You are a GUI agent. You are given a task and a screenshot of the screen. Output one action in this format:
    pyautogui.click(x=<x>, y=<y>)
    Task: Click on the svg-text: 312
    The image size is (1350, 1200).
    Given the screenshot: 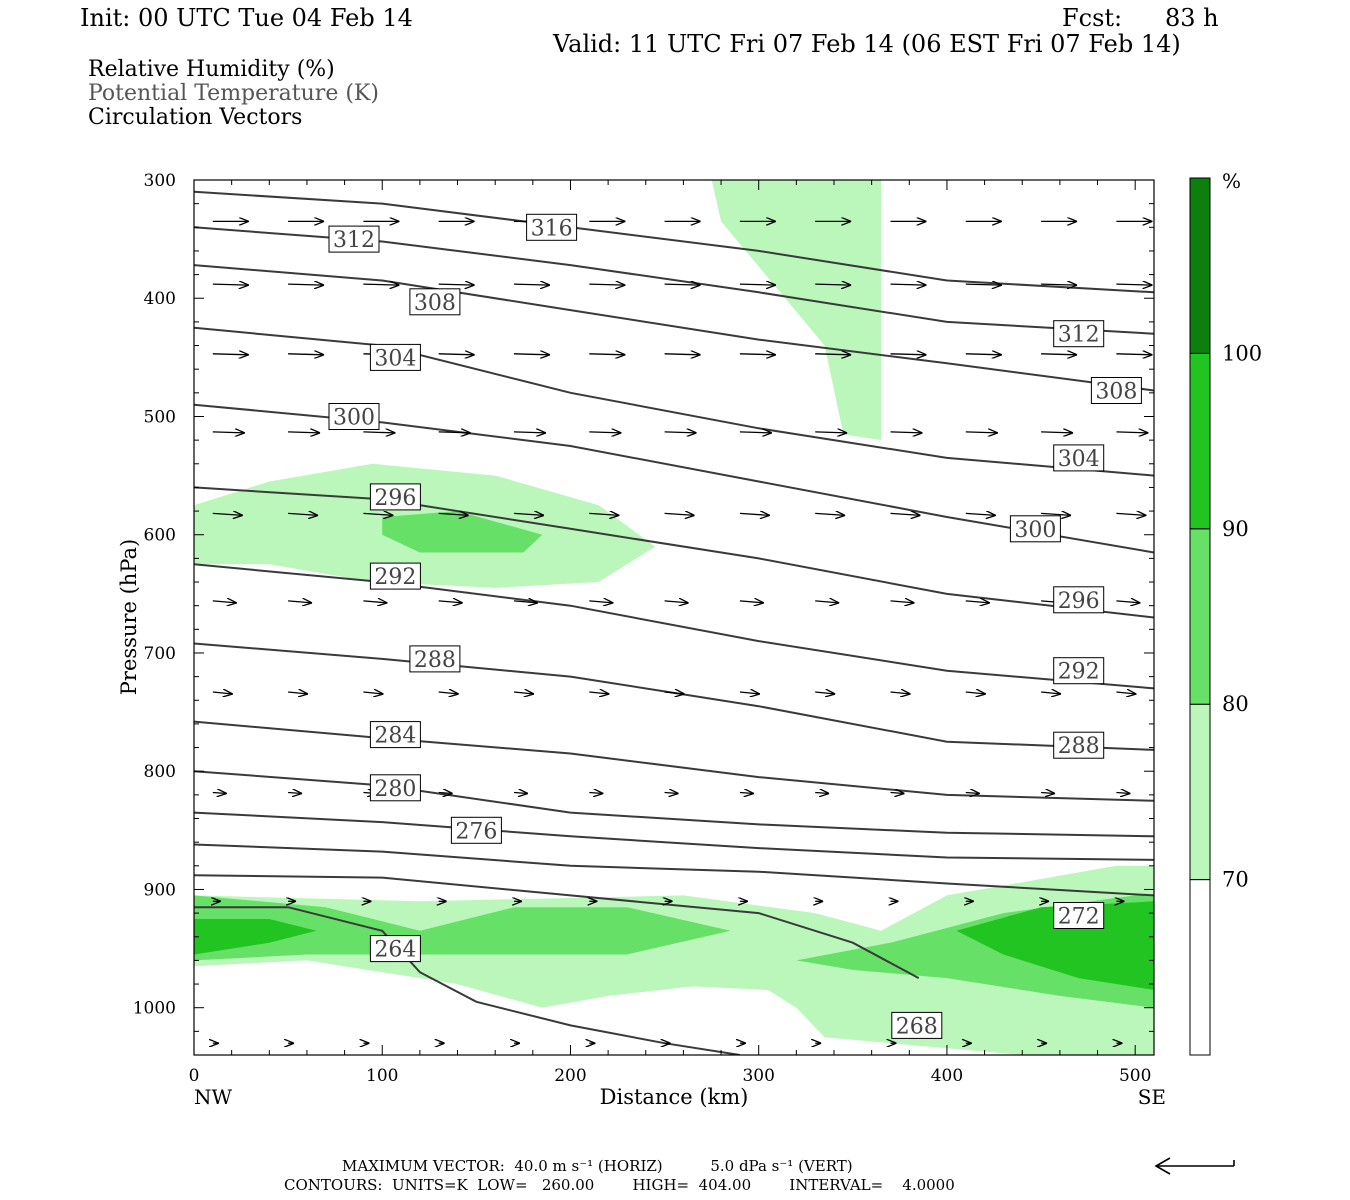 What is the action you would take?
    pyautogui.click(x=354, y=240)
    